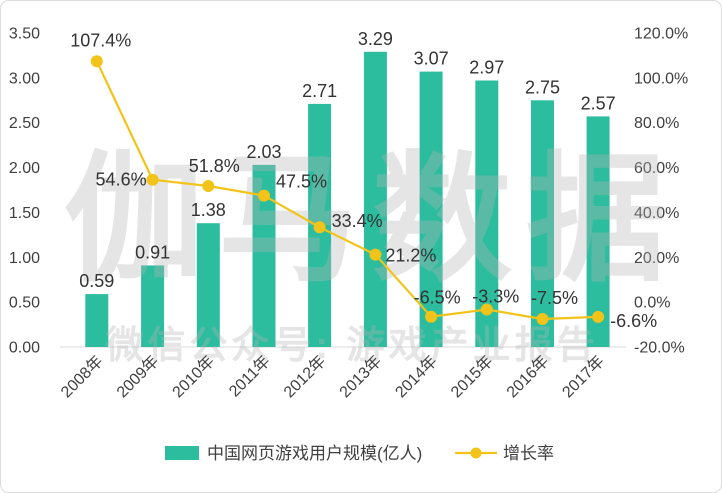 Image resolution: width=722 pixels, height=493 pixels. I want to click on left-axis-tick-label: 0.00, so click(24, 348).